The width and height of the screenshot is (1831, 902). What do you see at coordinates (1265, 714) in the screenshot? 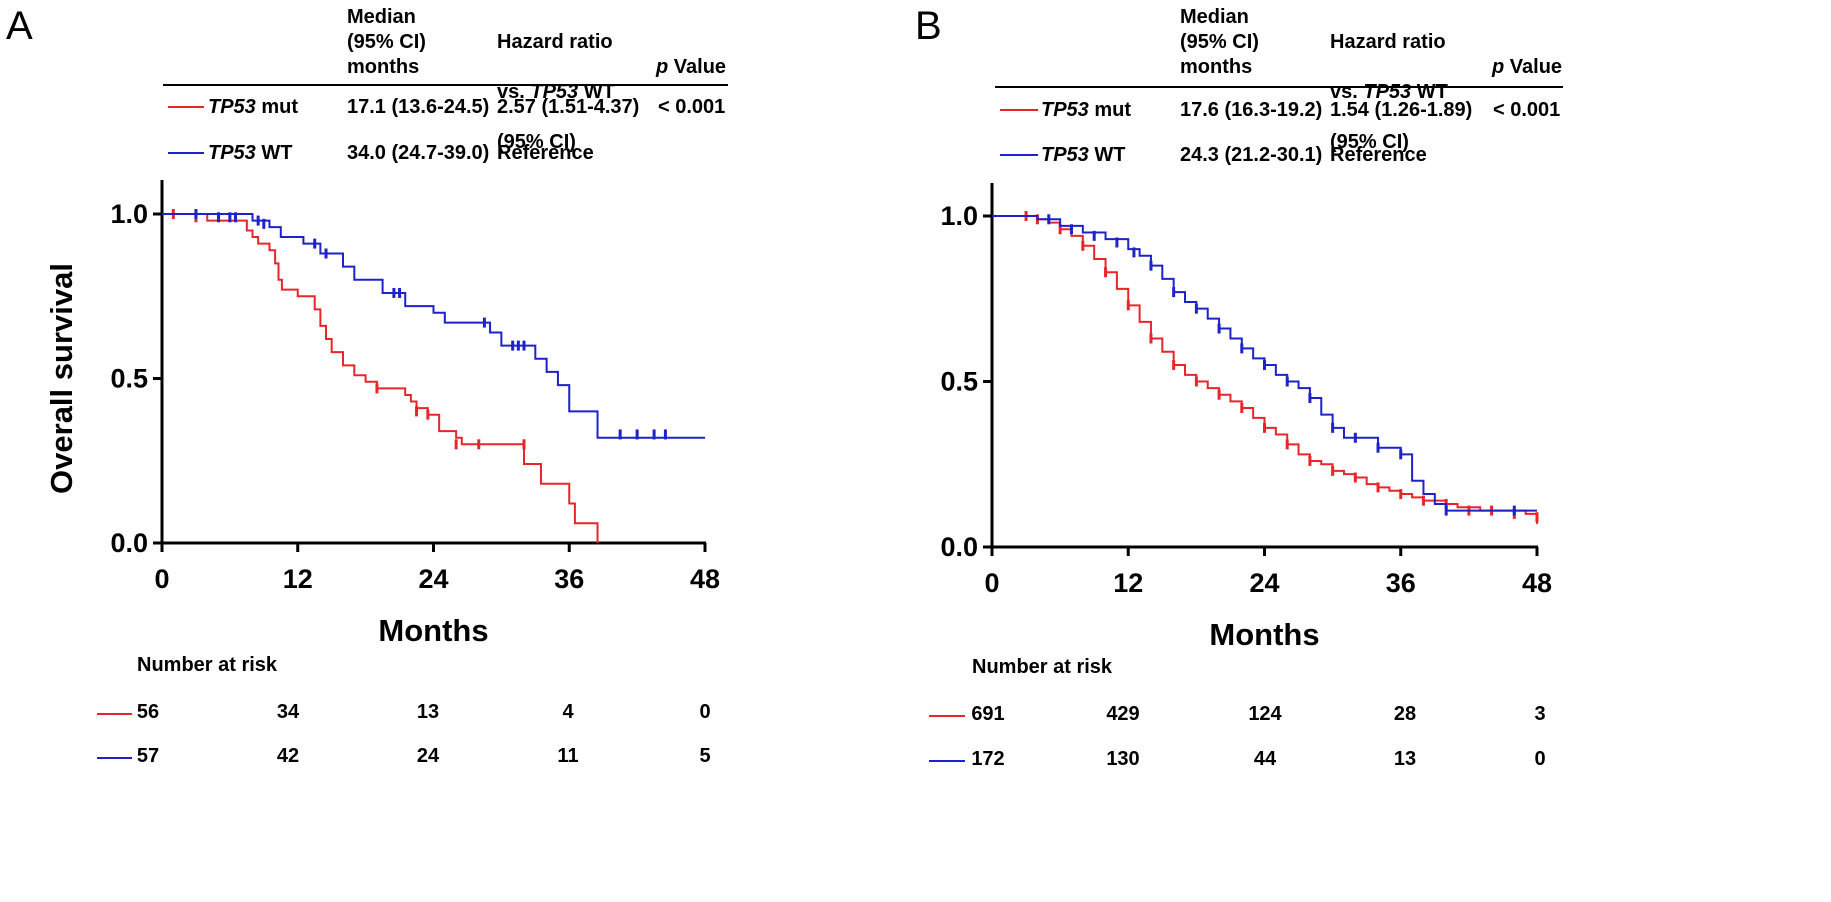
I see `risk-mut-24: 124` at bounding box center [1265, 714].